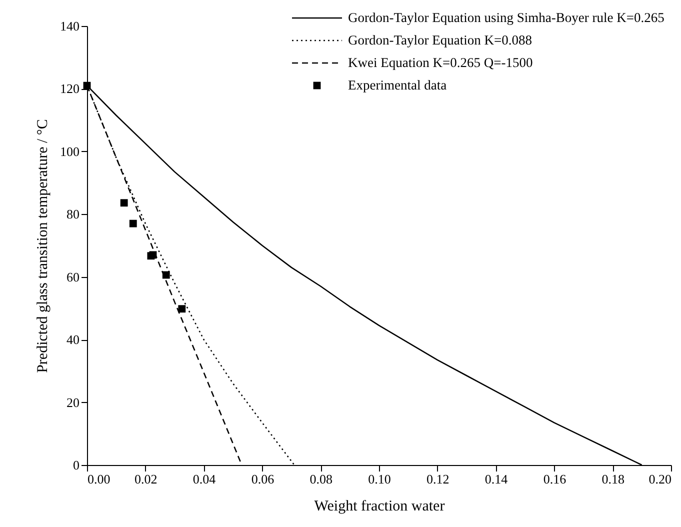 The image size is (681, 527). Describe the element at coordinates (506, 17) in the screenshot. I see `legend-label: Gordon-Taylor Equation using Simha-Boyer rule K=0.265` at that location.